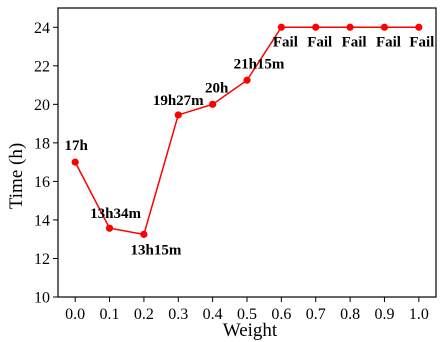 The width and height of the screenshot is (441, 342). I want to click on x-tick-label: 0.1, so click(110, 314).